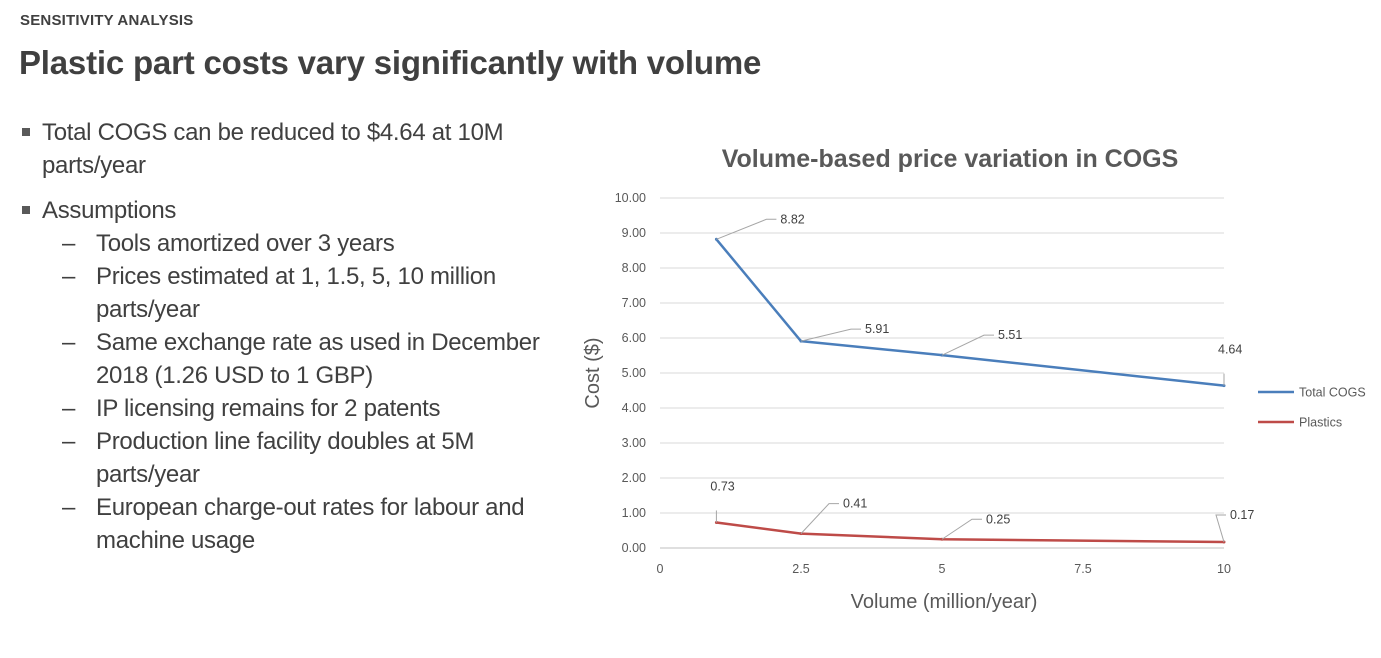 Image resolution: width=1381 pixels, height=658 pixels. I want to click on y-tick-label: 3.00, so click(634, 443).